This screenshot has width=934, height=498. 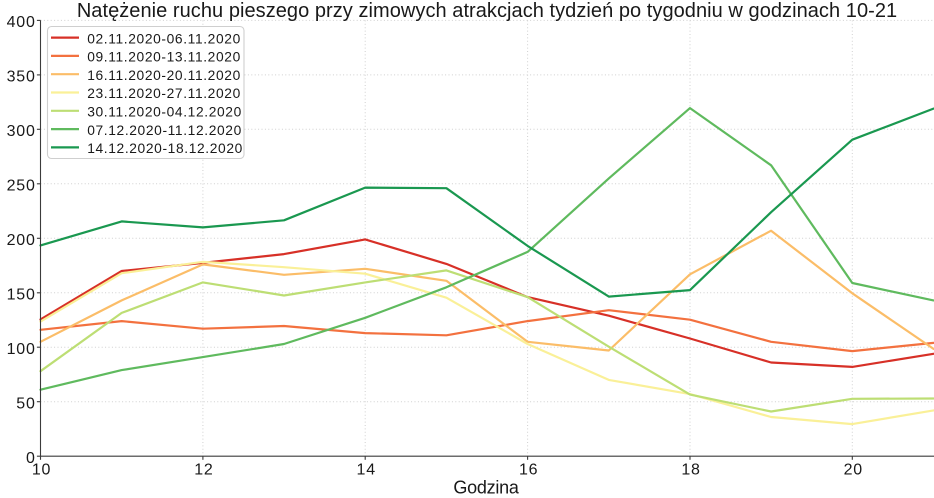 I want to click on svg-text: 100, so click(x=21, y=349).